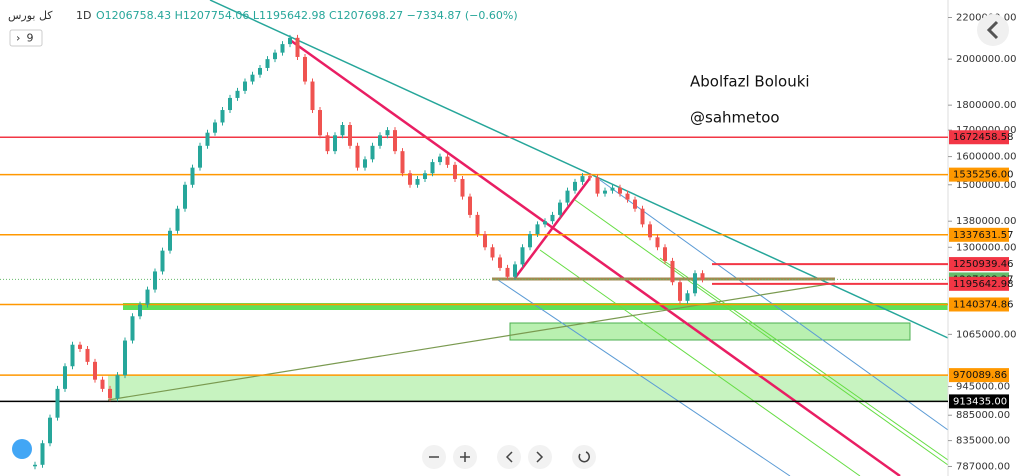 This screenshot has width=1024, height=476. Describe the element at coordinates (983, 284) in the screenshot. I see `level-label: 1195642.98` at that location.